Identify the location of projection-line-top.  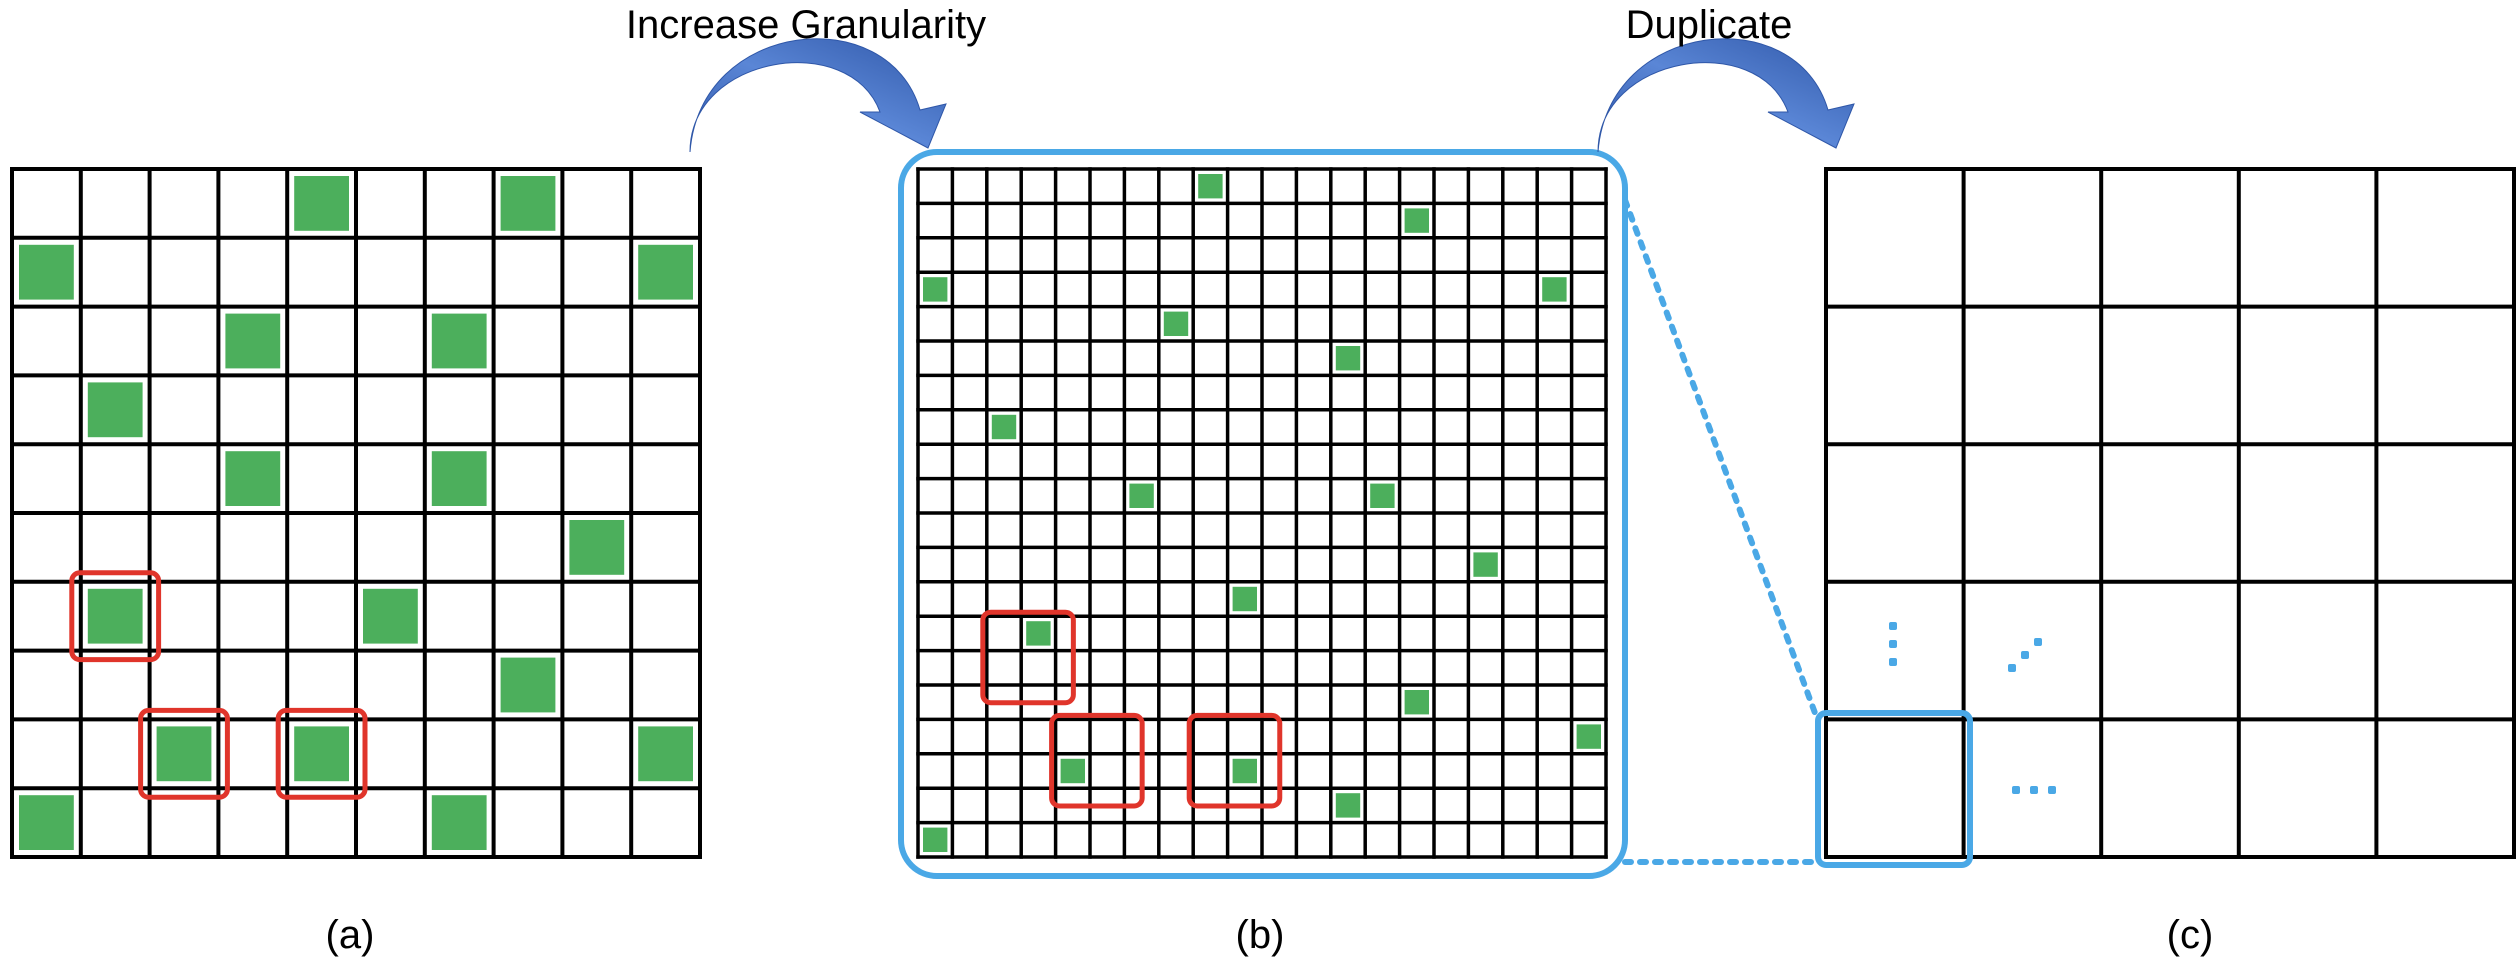
(1720, 456).